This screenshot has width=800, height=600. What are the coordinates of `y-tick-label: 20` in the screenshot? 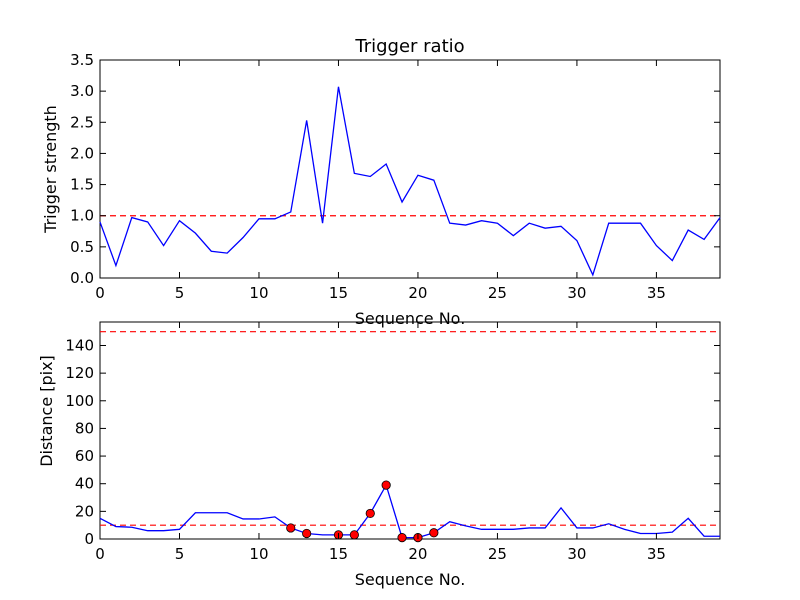 It's located at (84, 511).